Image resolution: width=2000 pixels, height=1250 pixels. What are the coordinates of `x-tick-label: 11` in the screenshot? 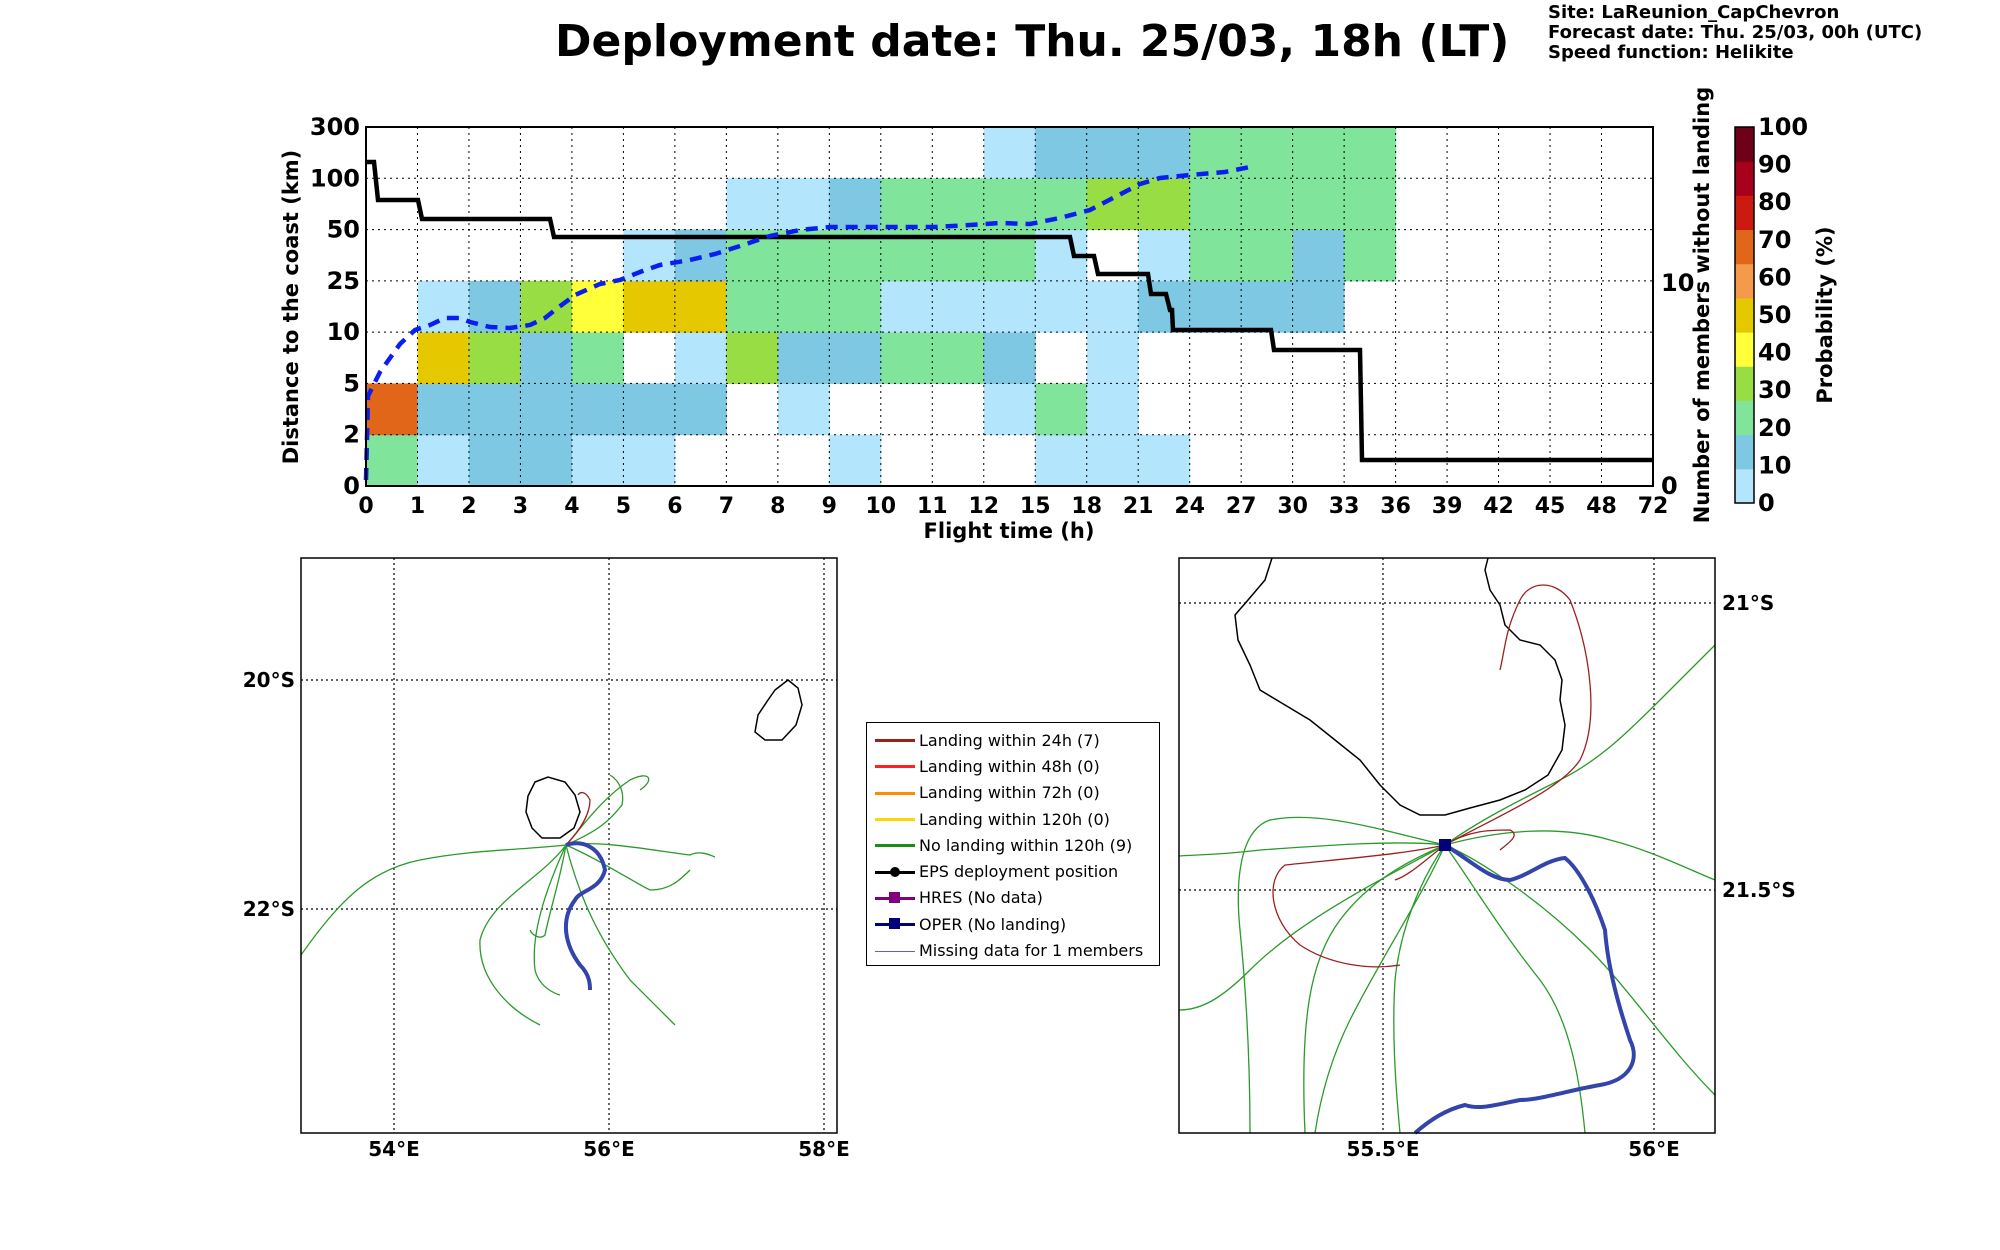 It's located at (932, 506).